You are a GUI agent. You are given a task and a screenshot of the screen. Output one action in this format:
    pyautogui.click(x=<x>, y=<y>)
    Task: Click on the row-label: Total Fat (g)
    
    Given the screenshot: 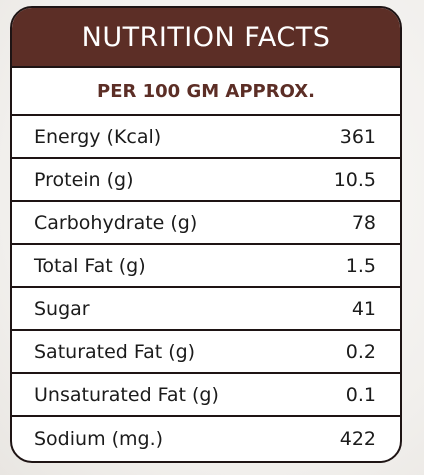 What is the action you would take?
    pyautogui.click(x=90, y=265)
    